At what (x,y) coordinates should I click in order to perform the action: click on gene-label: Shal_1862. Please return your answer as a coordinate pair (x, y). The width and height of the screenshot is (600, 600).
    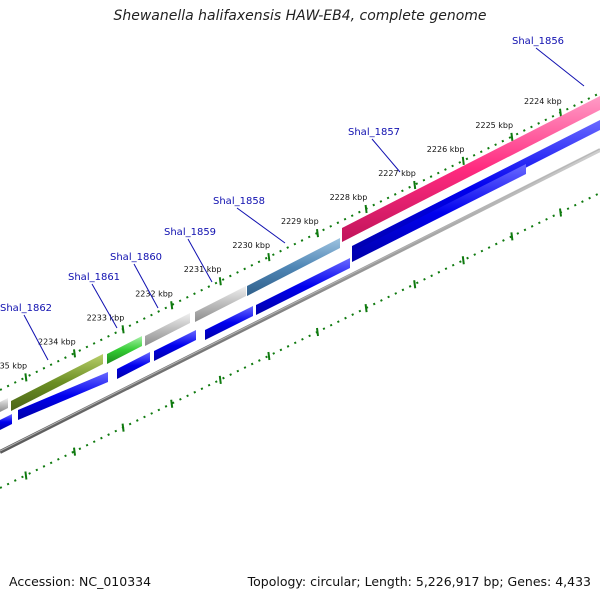
    Looking at the image, I should click on (26, 308).